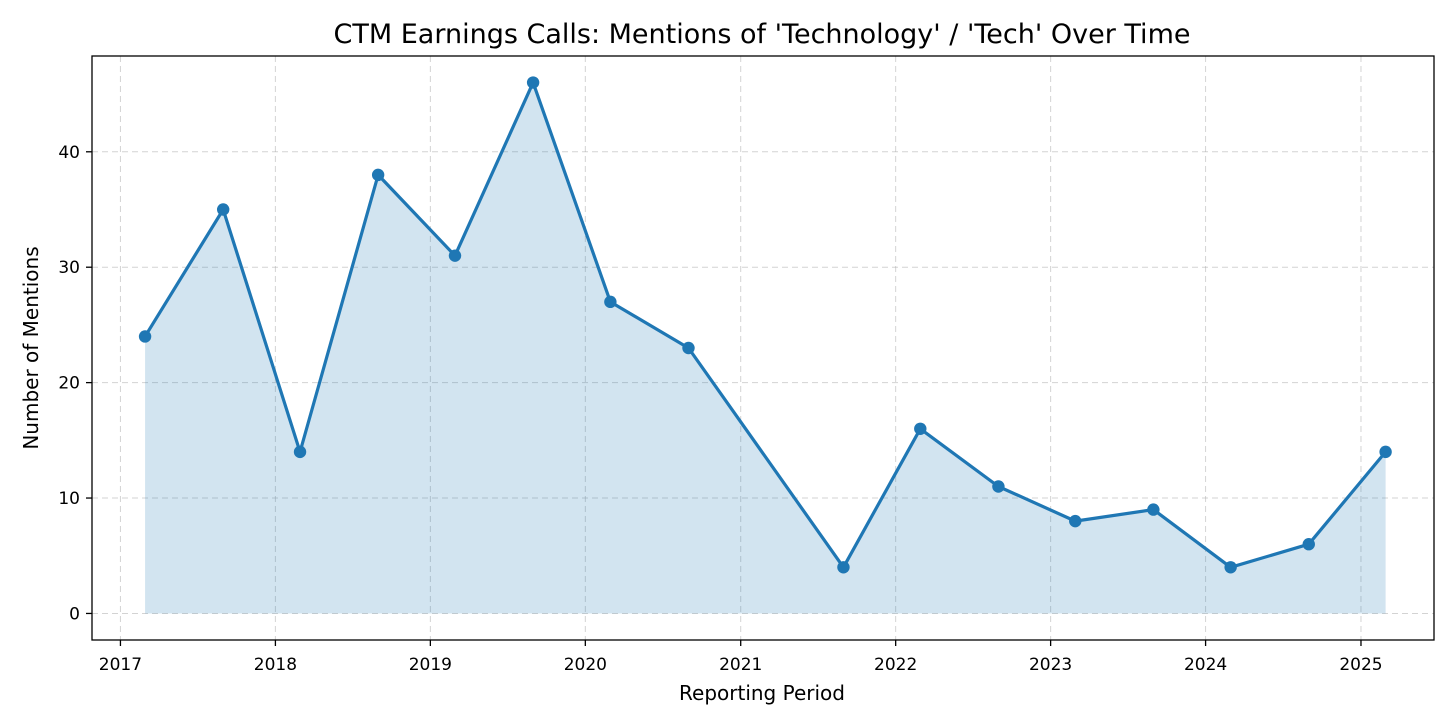  I want to click on x-tick-label: 2022, so click(895, 665).